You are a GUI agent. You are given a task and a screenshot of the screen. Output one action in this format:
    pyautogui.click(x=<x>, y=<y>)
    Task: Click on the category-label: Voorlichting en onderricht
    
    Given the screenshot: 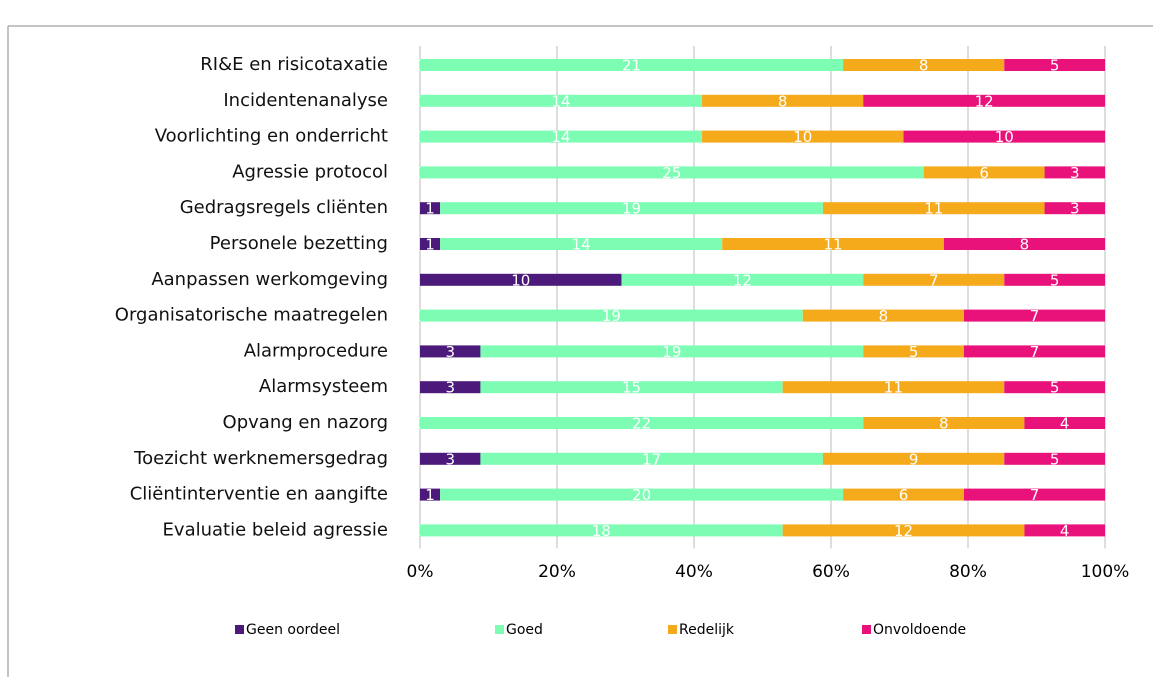 What is the action you would take?
    pyautogui.click(x=271, y=136)
    